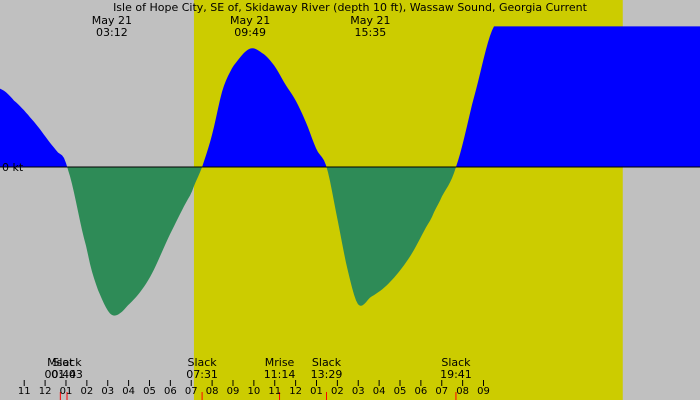 The height and width of the screenshot is (400, 700). Describe the element at coordinates (456, 374) in the screenshot. I see `event-time-5: 19:41` at that location.